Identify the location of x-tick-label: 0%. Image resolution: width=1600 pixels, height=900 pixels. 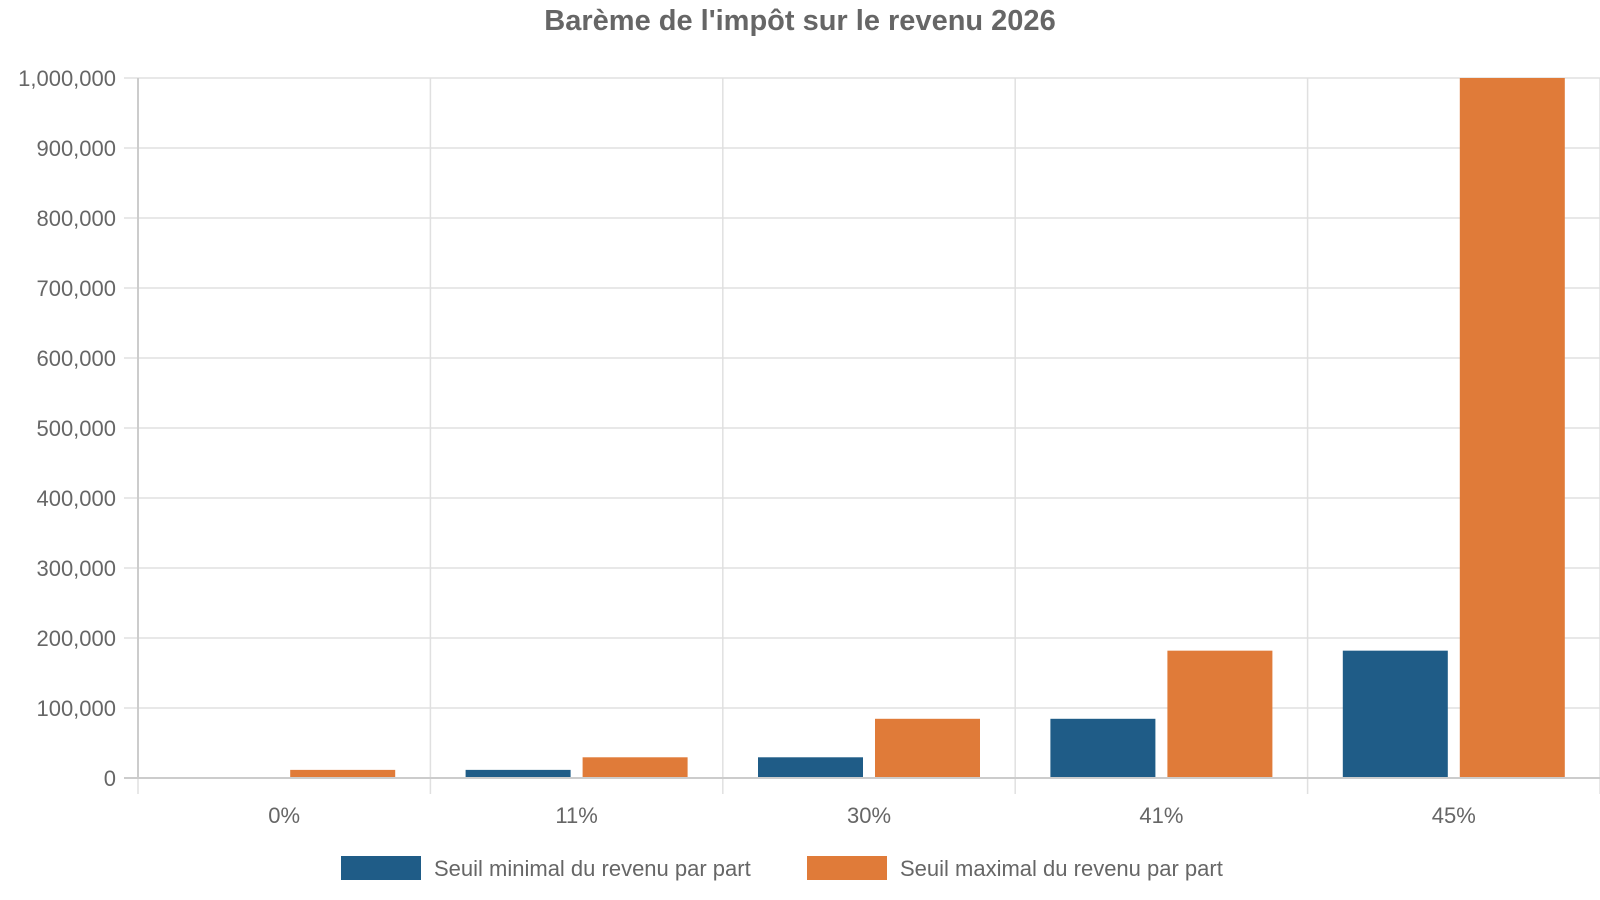
(284, 815).